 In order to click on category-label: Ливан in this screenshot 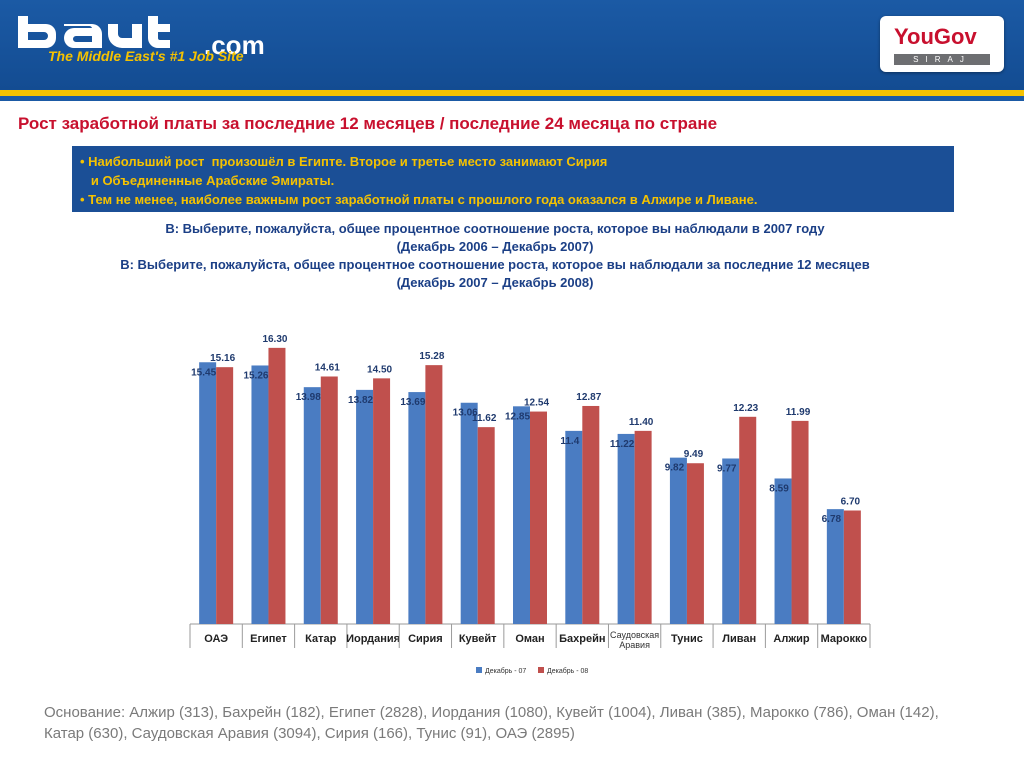, I will do `click(739, 639)`.